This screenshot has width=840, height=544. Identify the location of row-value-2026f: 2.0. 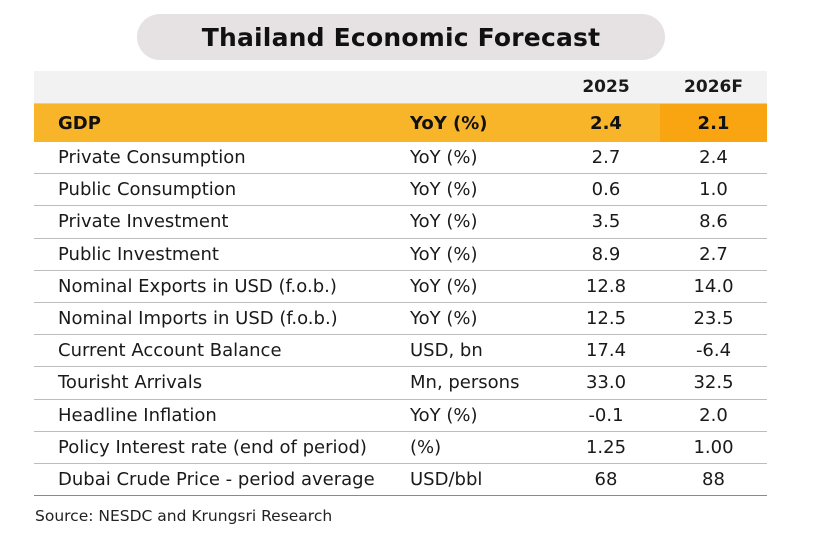
(713, 415).